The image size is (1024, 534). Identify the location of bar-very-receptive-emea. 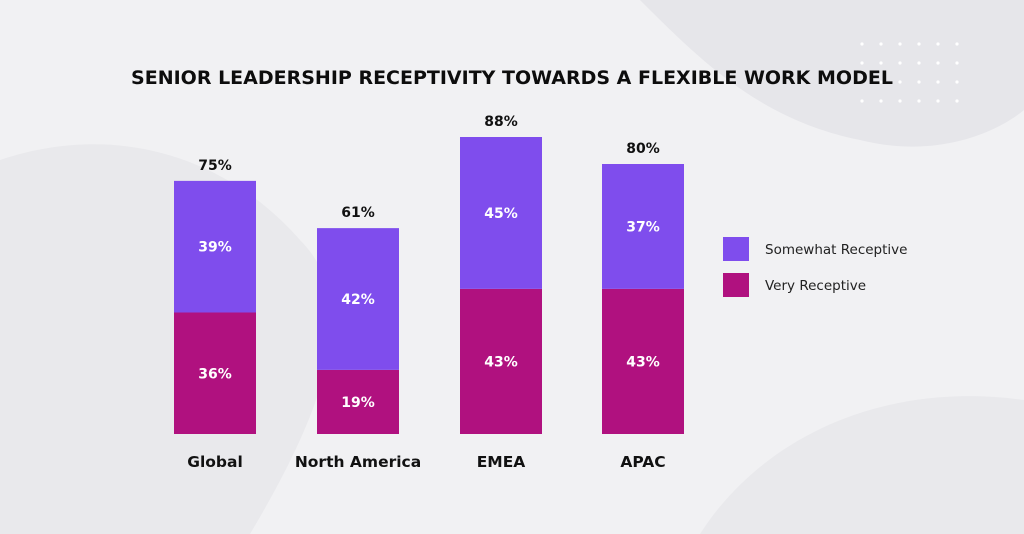
(501, 361).